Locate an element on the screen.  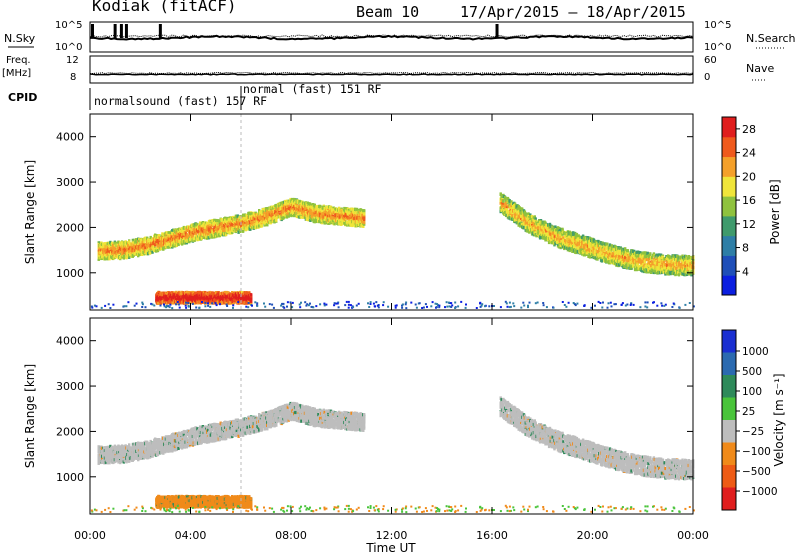
freq-tick-bottom: 8 is located at coordinates (73, 77).